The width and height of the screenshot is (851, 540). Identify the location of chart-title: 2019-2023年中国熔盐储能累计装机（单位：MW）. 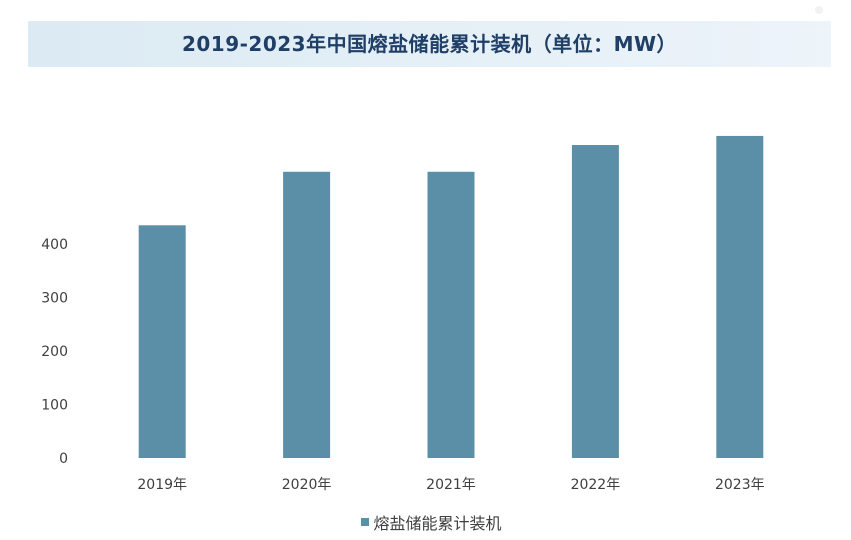
(429, 44).